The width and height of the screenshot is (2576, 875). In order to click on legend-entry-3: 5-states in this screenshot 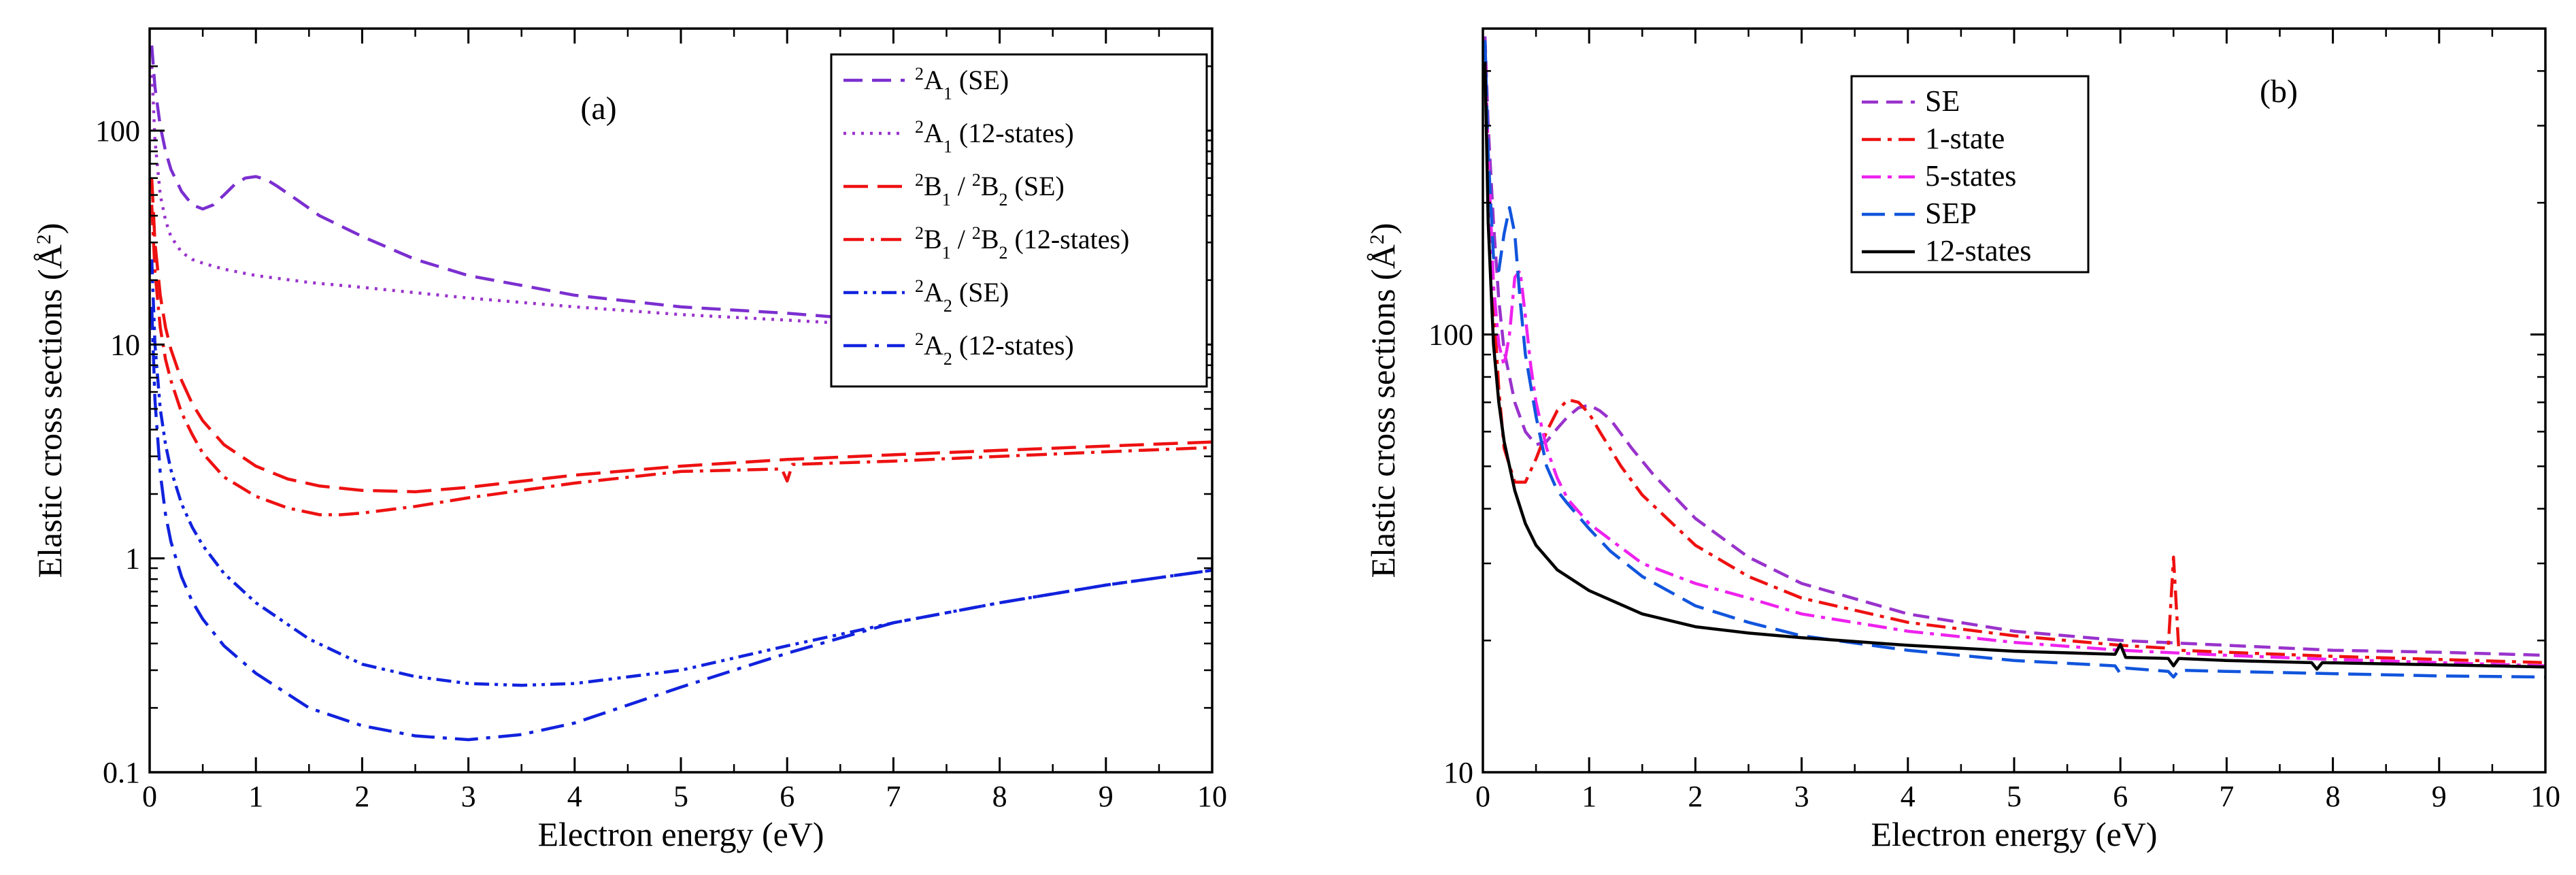, I will do `click(1970, 176)`.